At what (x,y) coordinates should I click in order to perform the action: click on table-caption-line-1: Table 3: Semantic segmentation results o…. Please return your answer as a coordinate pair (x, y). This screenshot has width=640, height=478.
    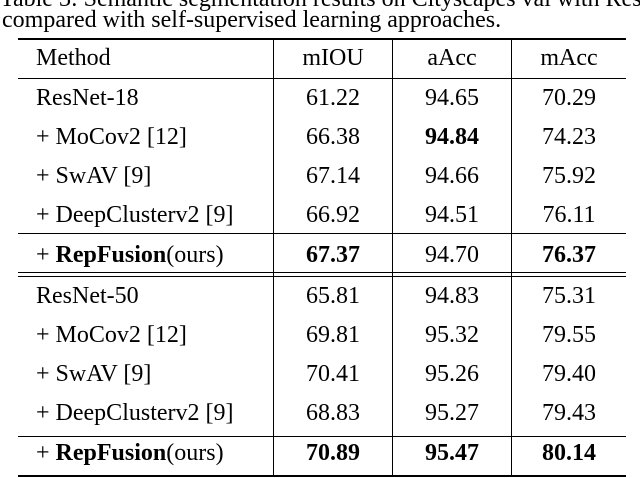
    Looking at the image, I should click on (320, 6).